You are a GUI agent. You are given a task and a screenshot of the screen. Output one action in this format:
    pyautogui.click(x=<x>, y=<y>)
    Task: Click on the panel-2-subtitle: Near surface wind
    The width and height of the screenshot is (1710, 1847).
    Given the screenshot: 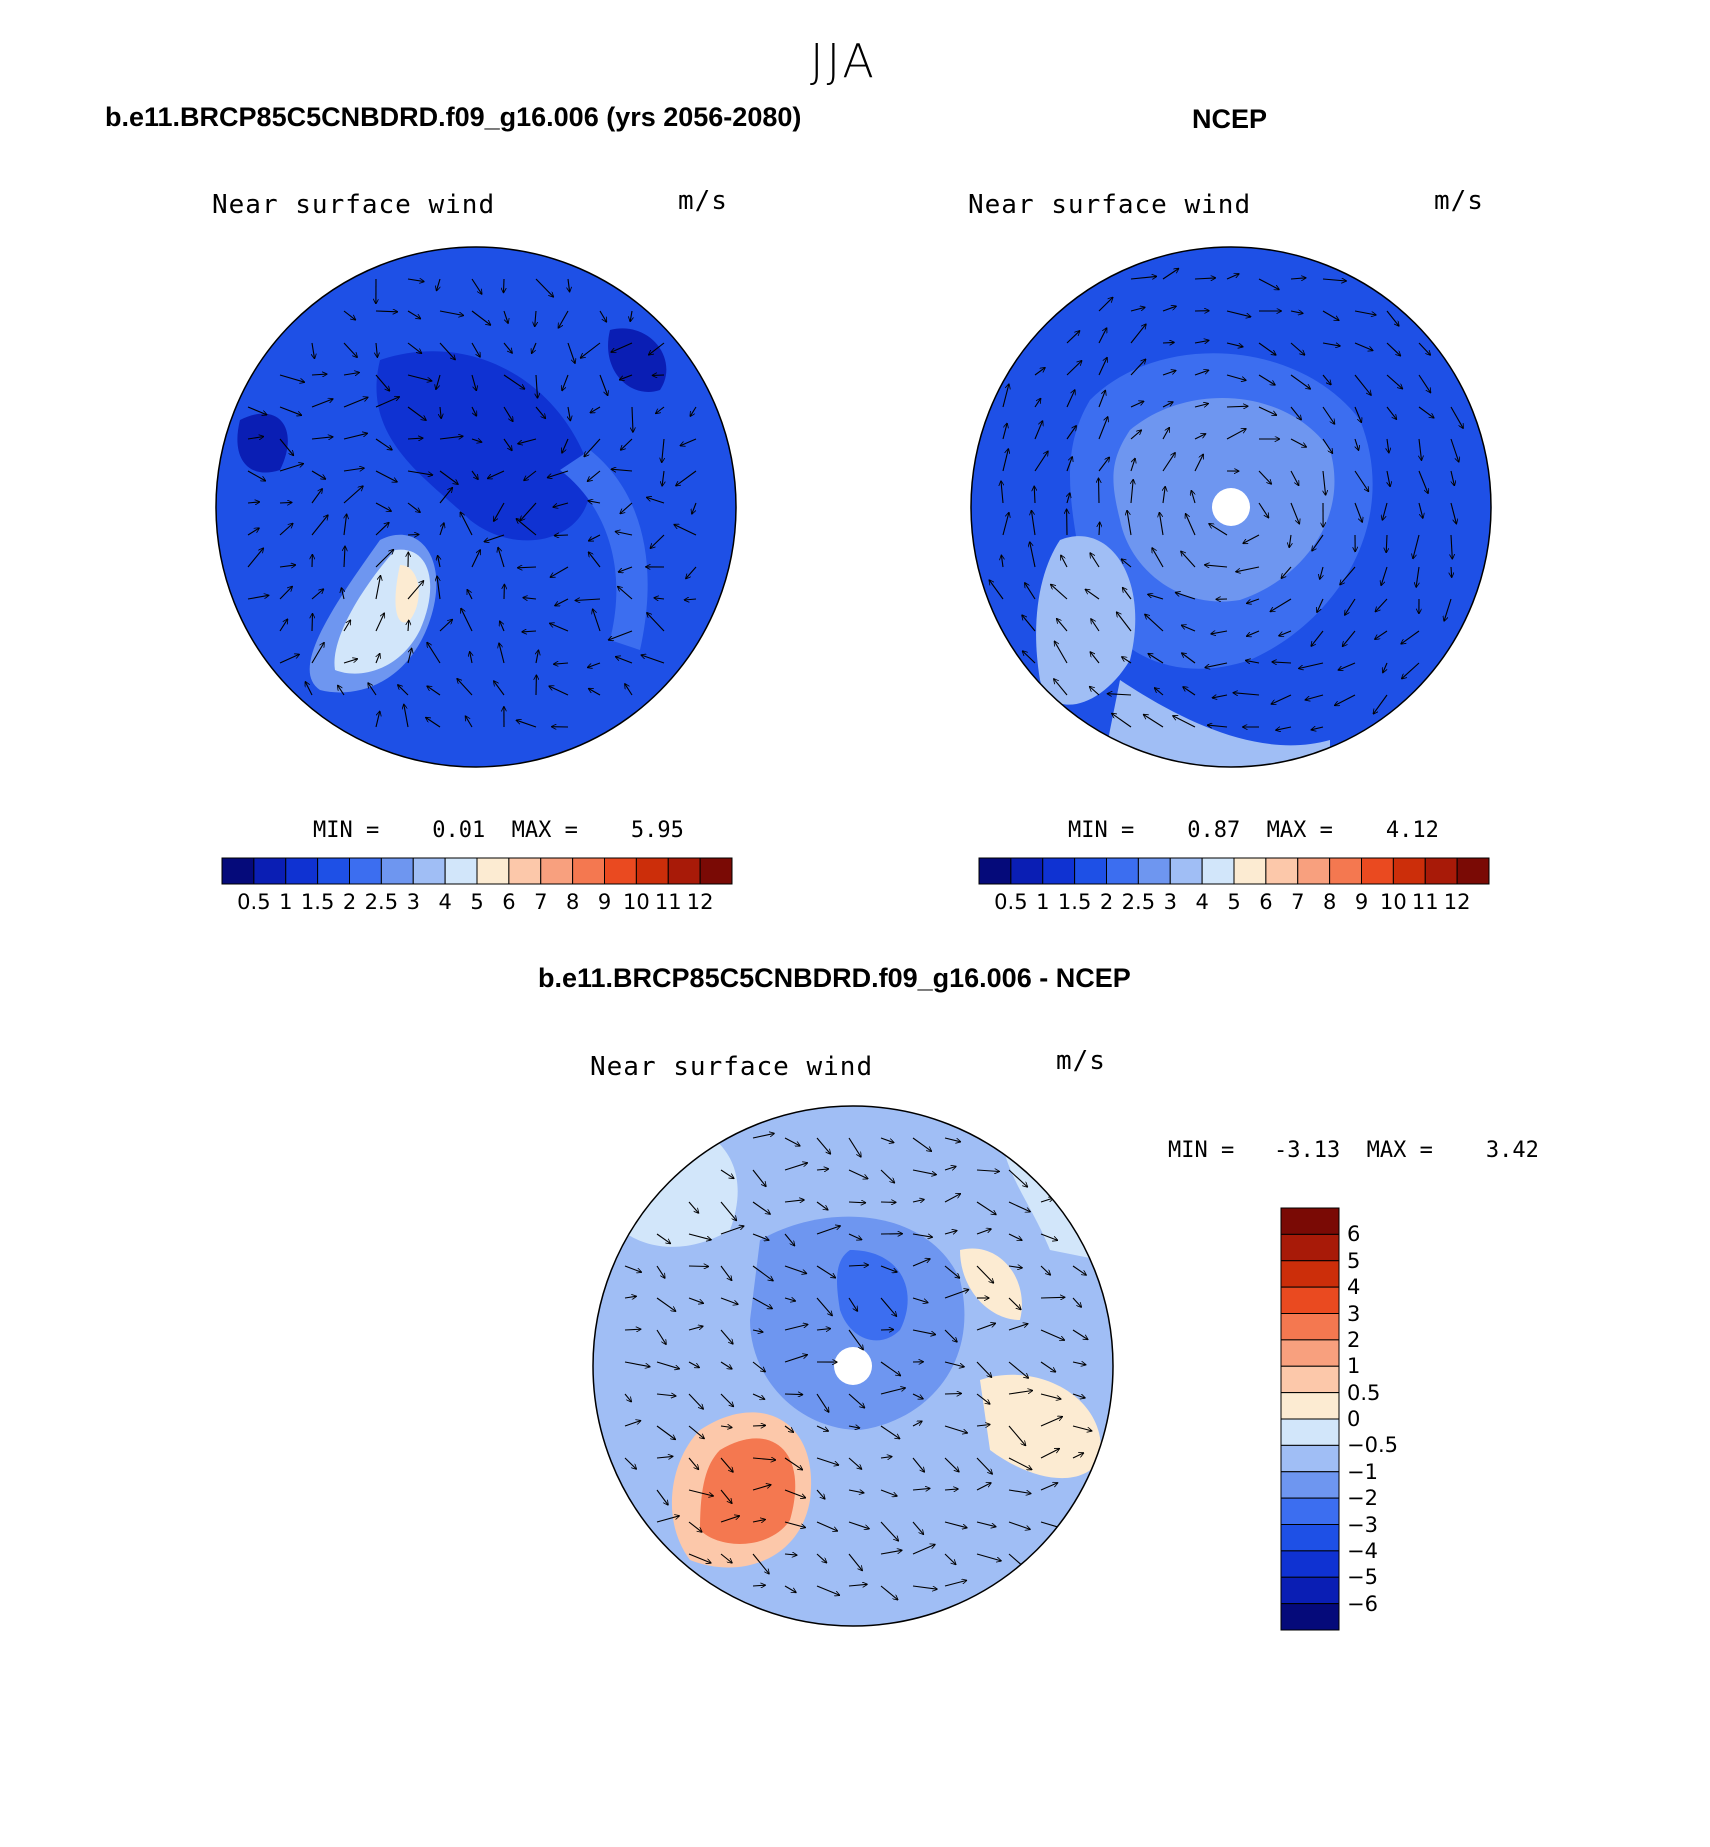 What is the action you would take?
    pyautogui.click(x=1110, y=205)
    